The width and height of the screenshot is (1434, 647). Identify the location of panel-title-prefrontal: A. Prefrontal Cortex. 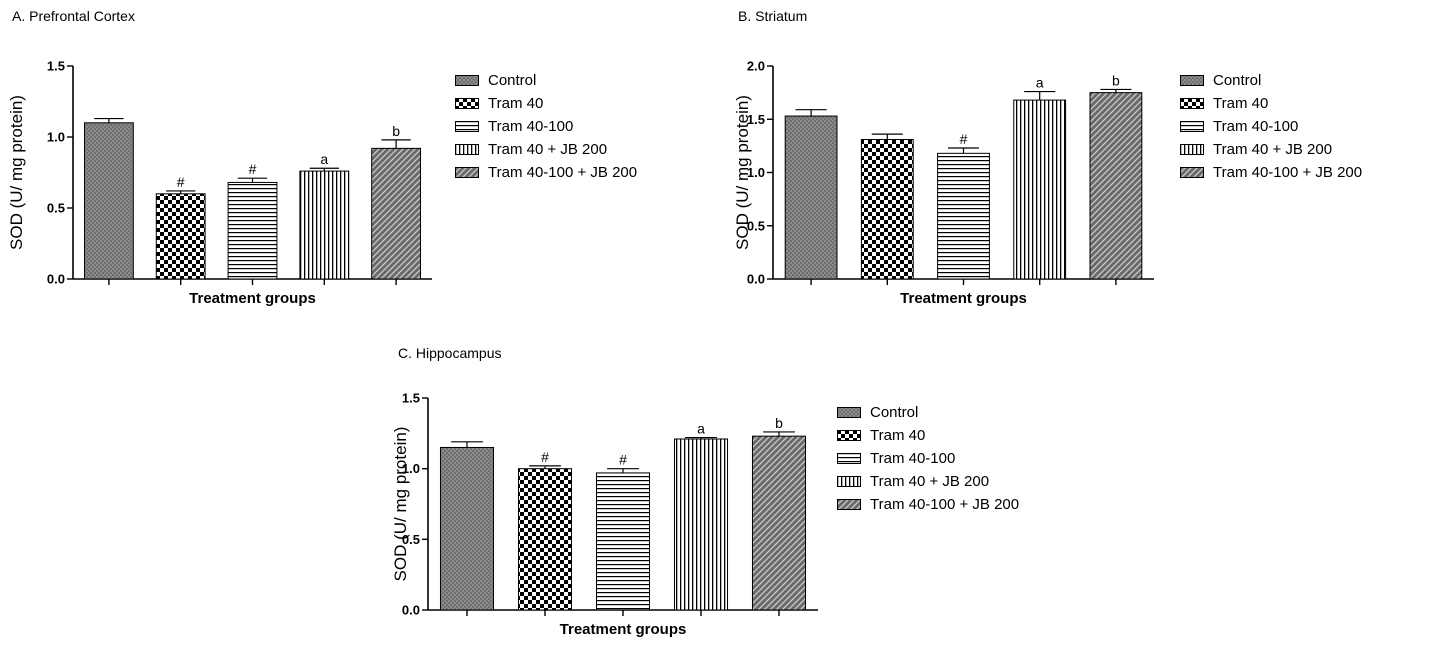
(73, 16).